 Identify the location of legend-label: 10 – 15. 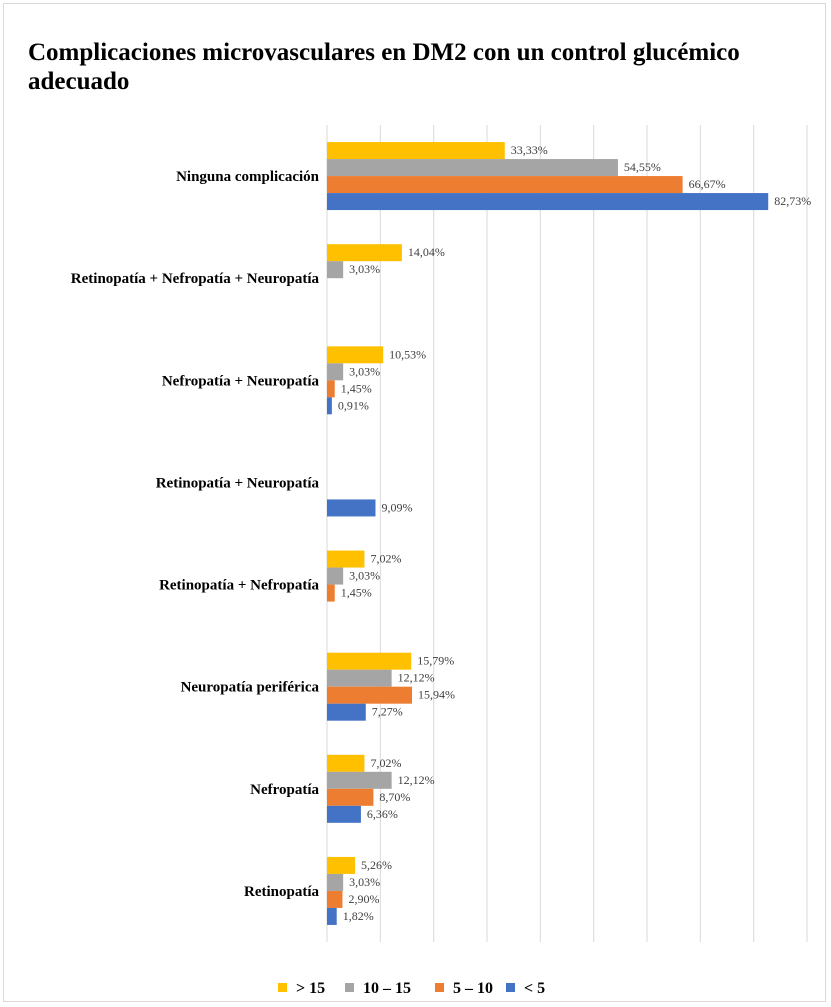
(387, 988).